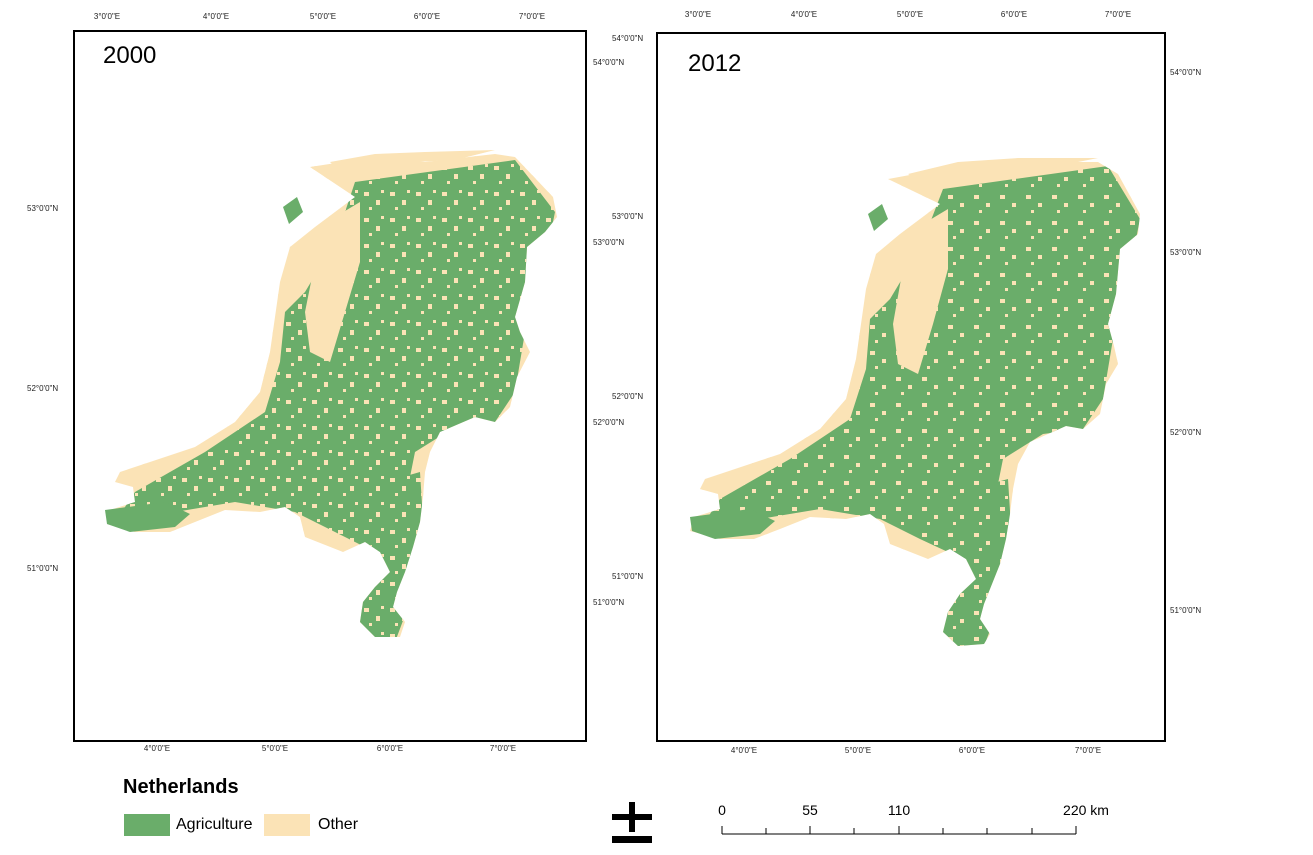  What do you see at coordinates (181, 787) in the screenshot?
I see `legend-title: Netherlands` at bounding box center [181, 787].